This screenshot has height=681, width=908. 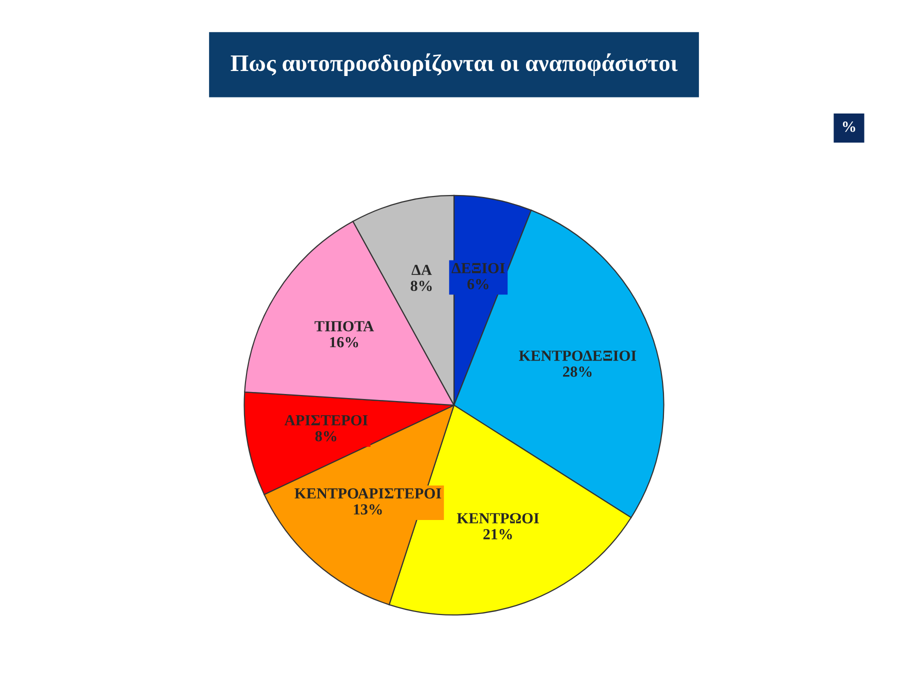 I want to click on data-label: 28%, so click(x=577, y=371).